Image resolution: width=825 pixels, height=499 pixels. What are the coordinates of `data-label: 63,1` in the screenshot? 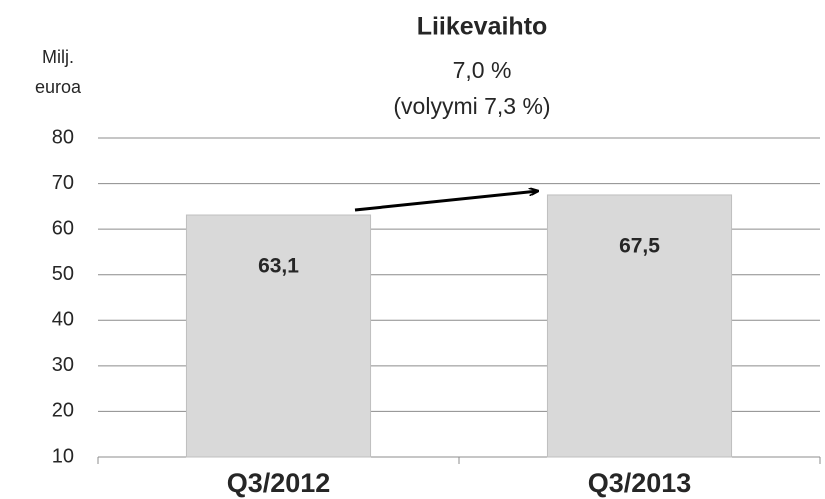 It's located at (278, 266).